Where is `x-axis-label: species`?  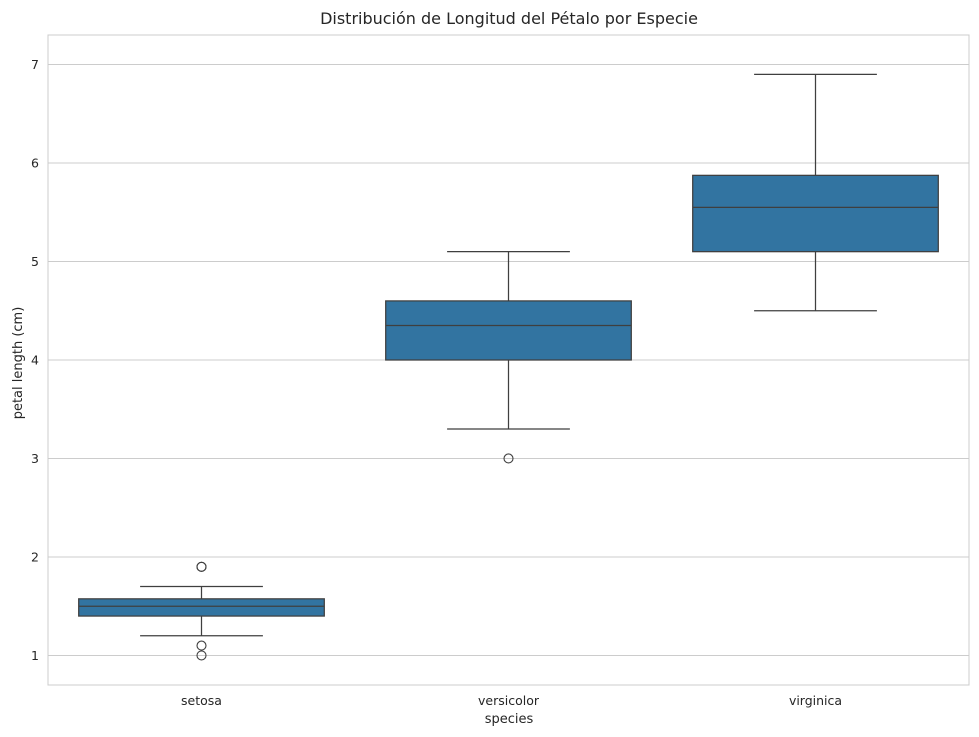 x-axis-label: species is located at coordinates (509, 719).